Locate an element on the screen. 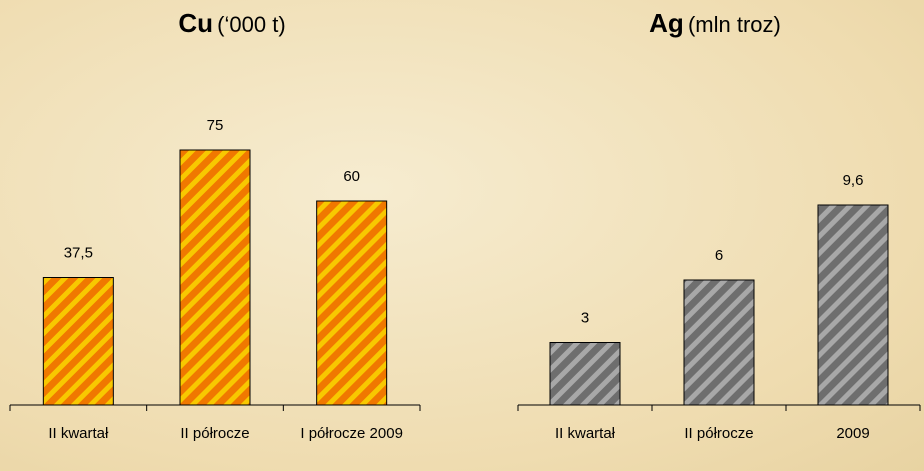 This screenshot has width=924, height=471. x-tick-label: 2009 is located at coordinates (853, 433).